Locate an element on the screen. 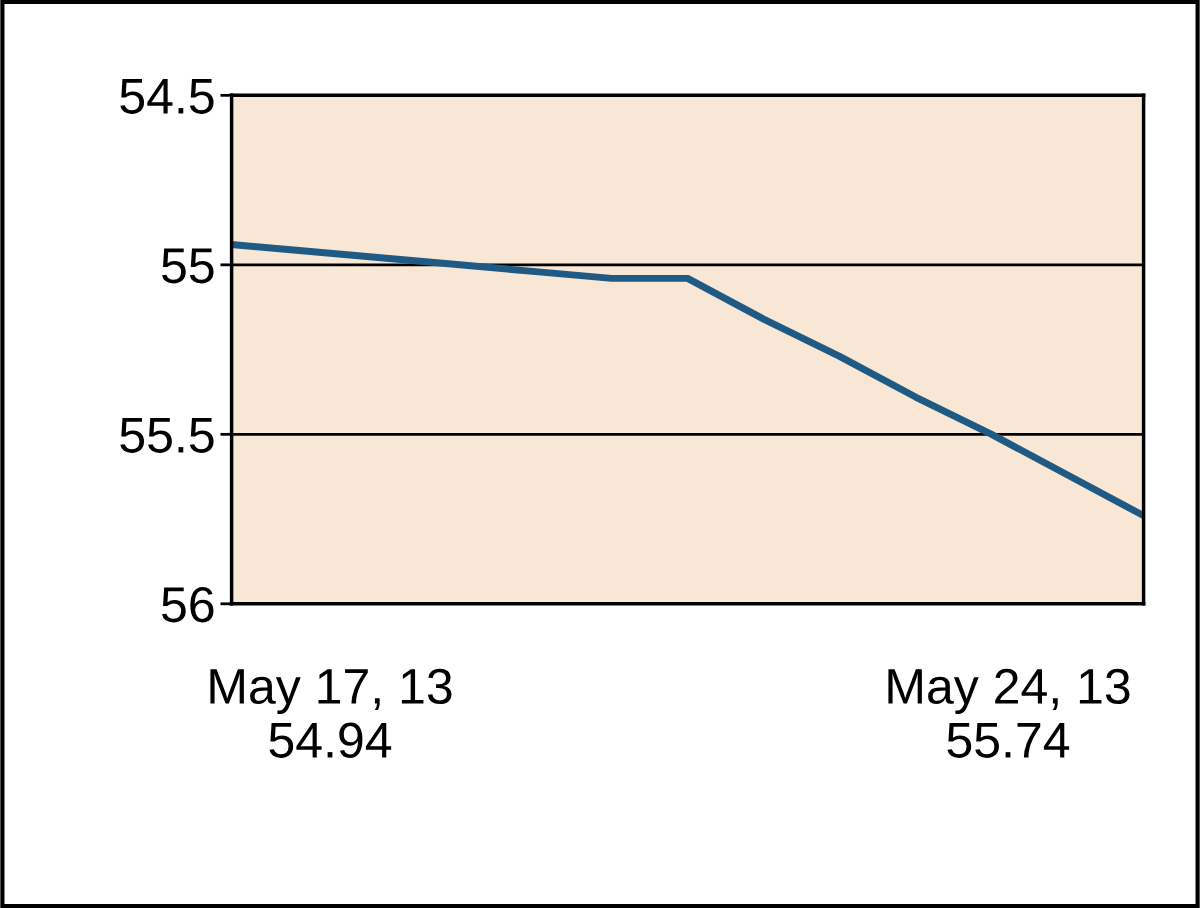 The height and width of the screenshot is (908, 1200). y-tick-label: 54.5 is located at coordinates (167, 96).